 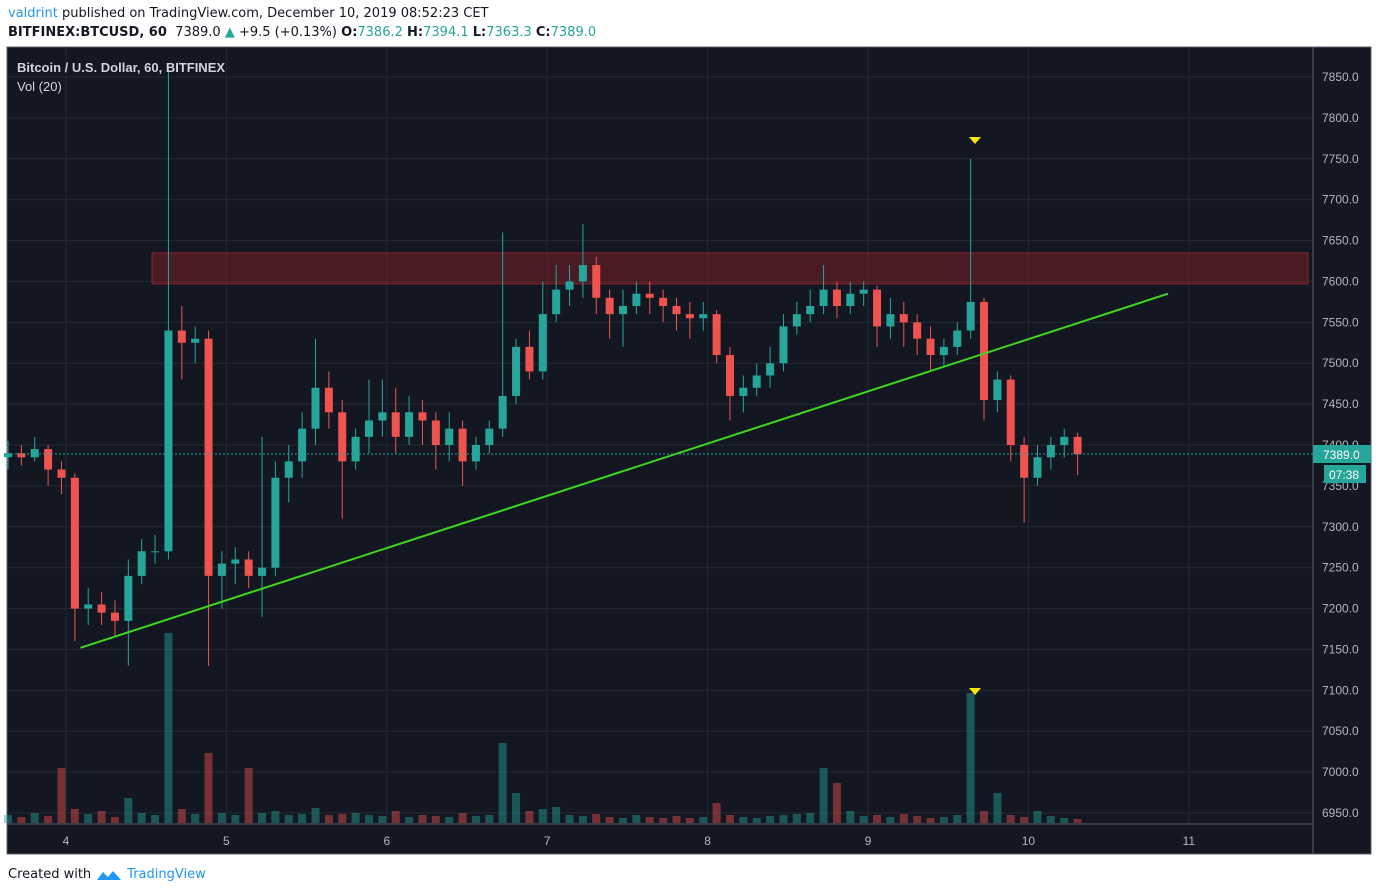 I want to click on time-tick-label: 7, so click(x=547, y=841).